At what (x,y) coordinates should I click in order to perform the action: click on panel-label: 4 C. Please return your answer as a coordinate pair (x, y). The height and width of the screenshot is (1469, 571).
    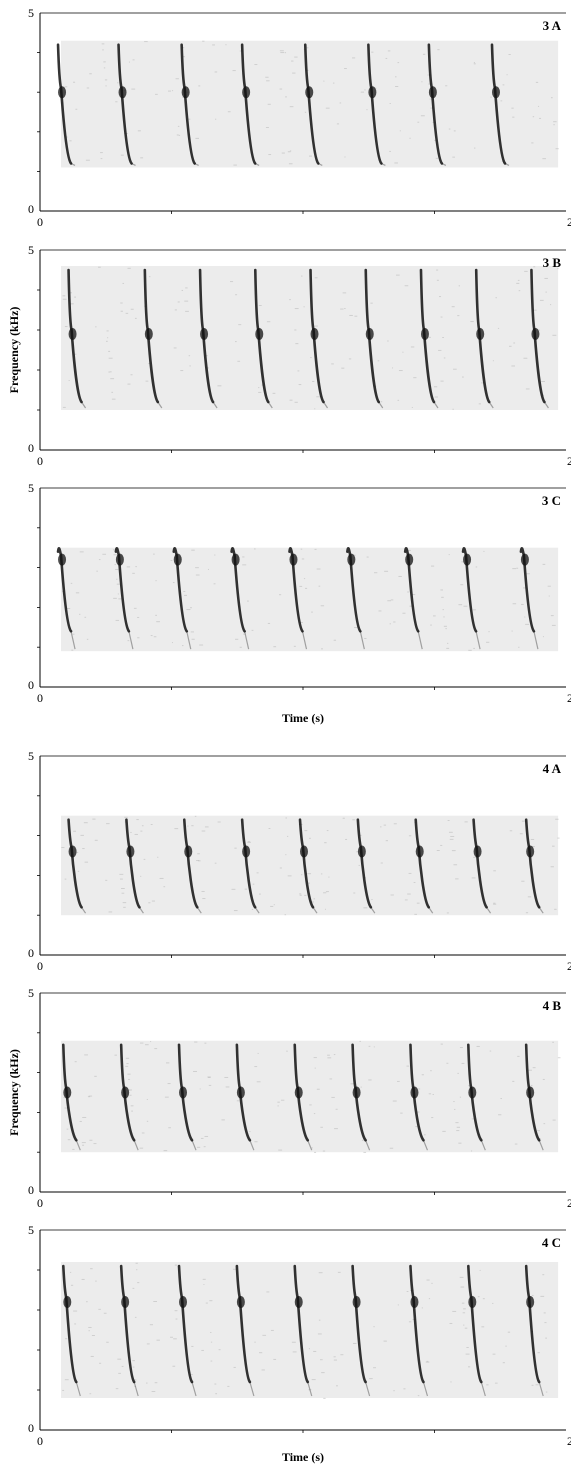
    Looking at the image, I should click on (551, 1242).